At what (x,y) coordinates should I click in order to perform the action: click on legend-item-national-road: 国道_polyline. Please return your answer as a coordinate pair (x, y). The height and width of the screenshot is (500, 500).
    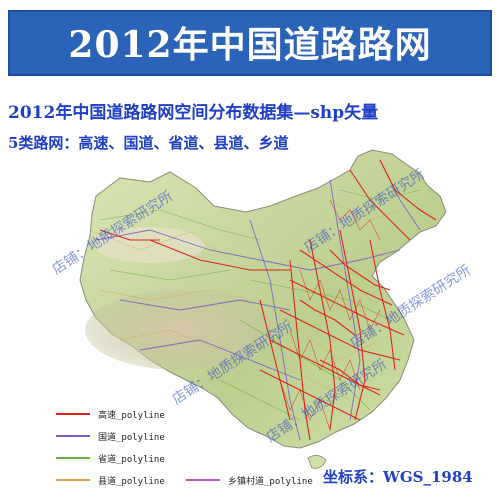
    Looking at the image, I should click on (110, 436).